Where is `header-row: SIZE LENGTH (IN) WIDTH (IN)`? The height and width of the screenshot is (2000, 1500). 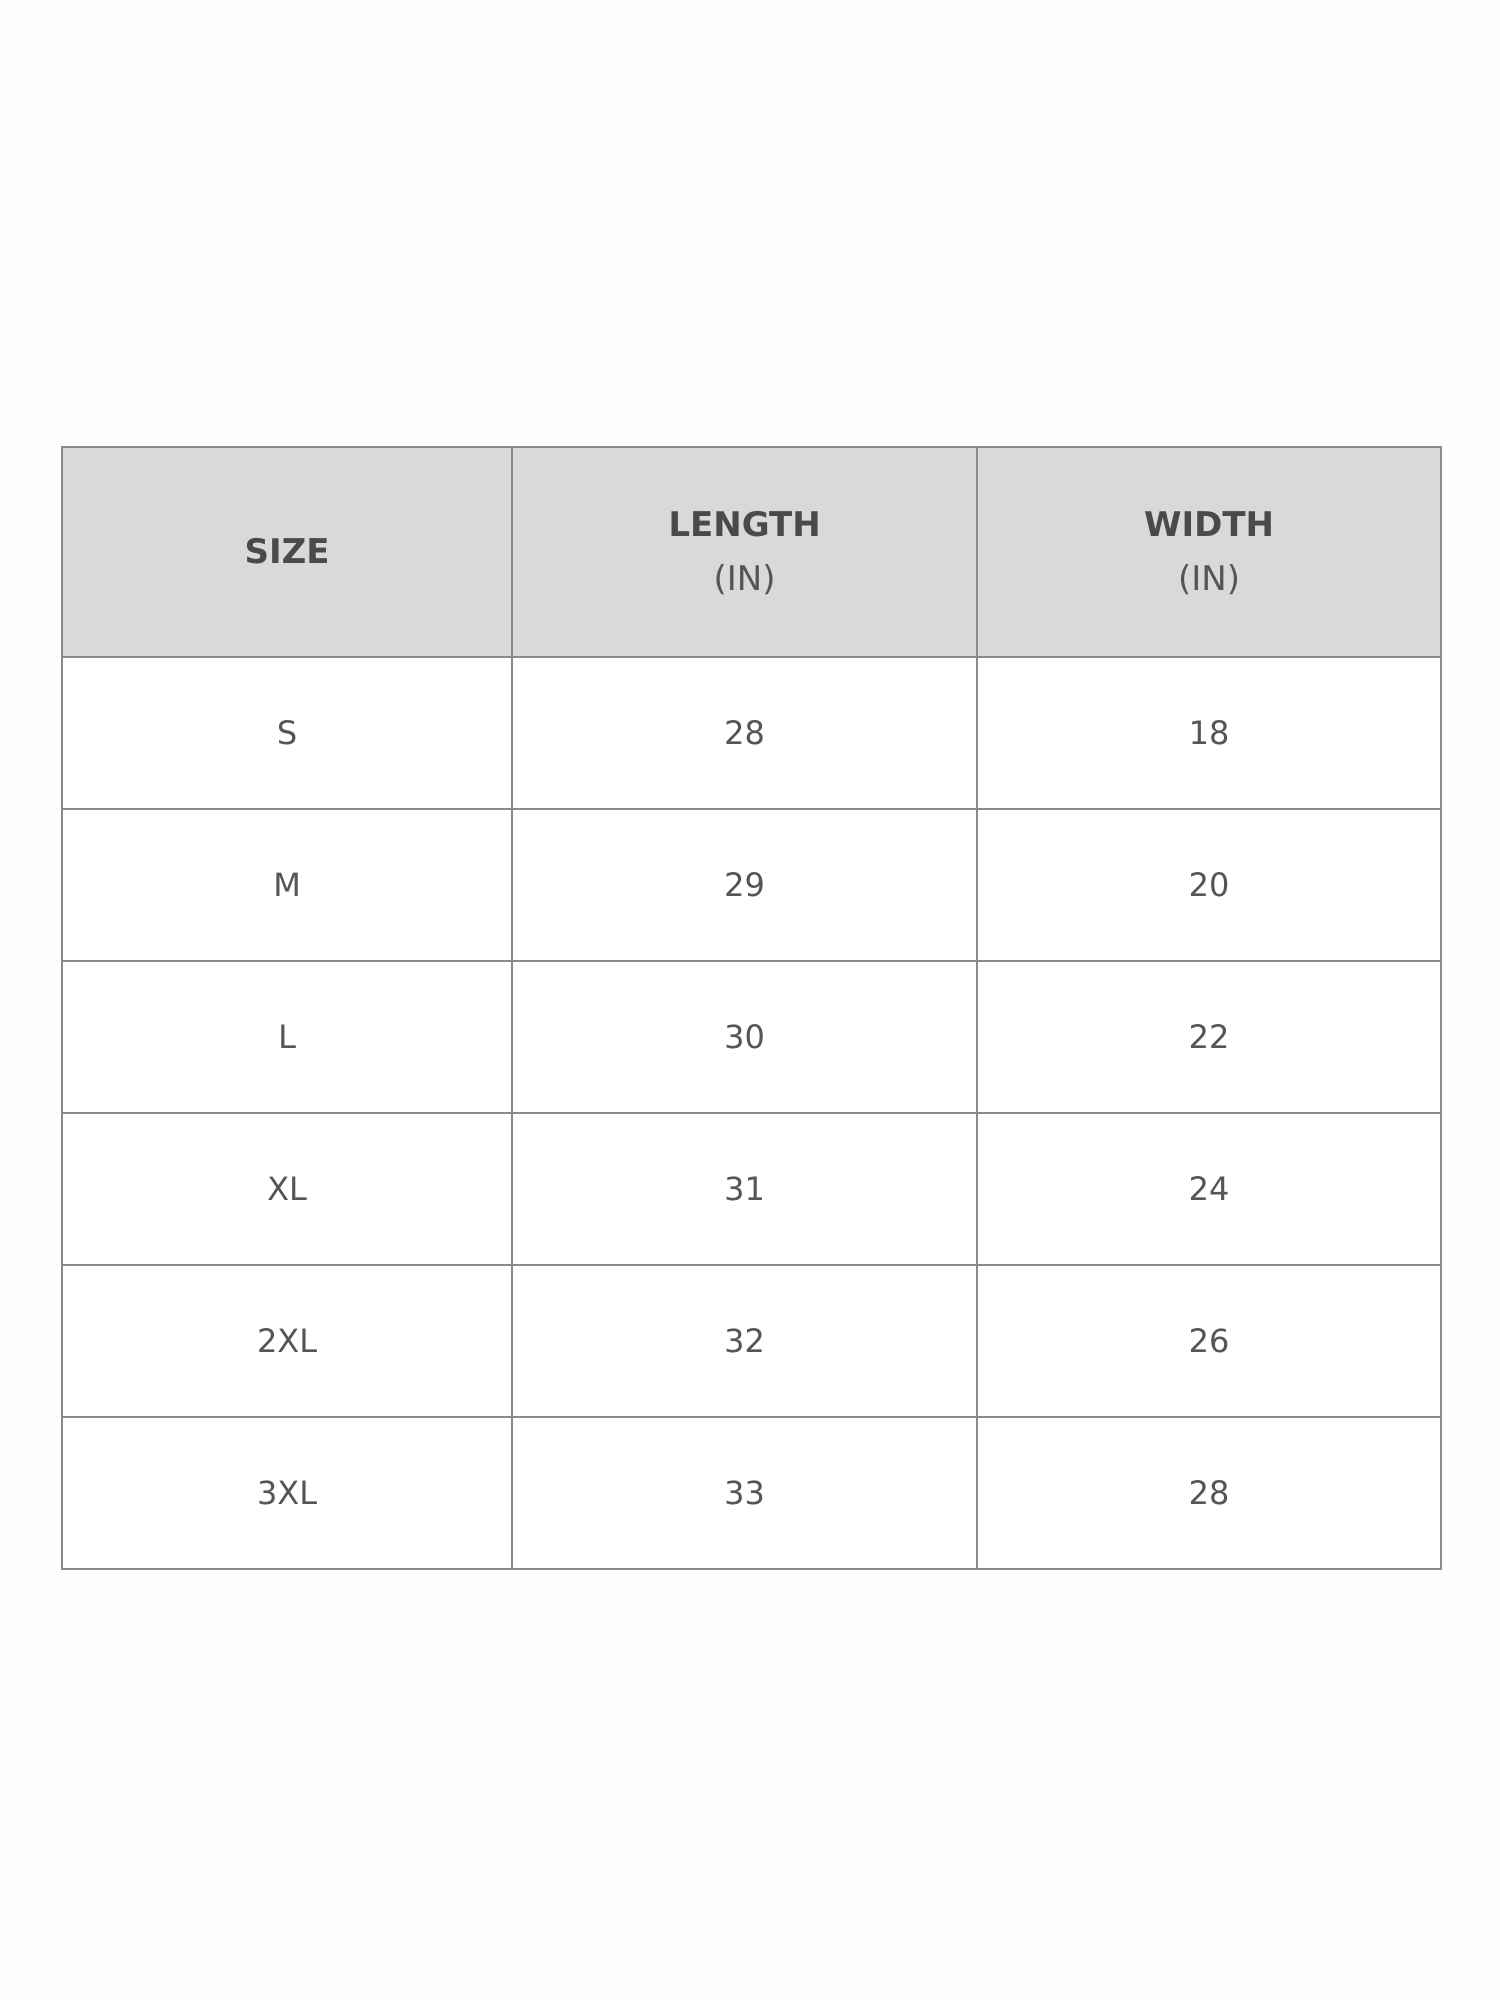
header-row: SIZE LENGTH (IN) WIDTH (IN) is located at coordinates (751, 552).